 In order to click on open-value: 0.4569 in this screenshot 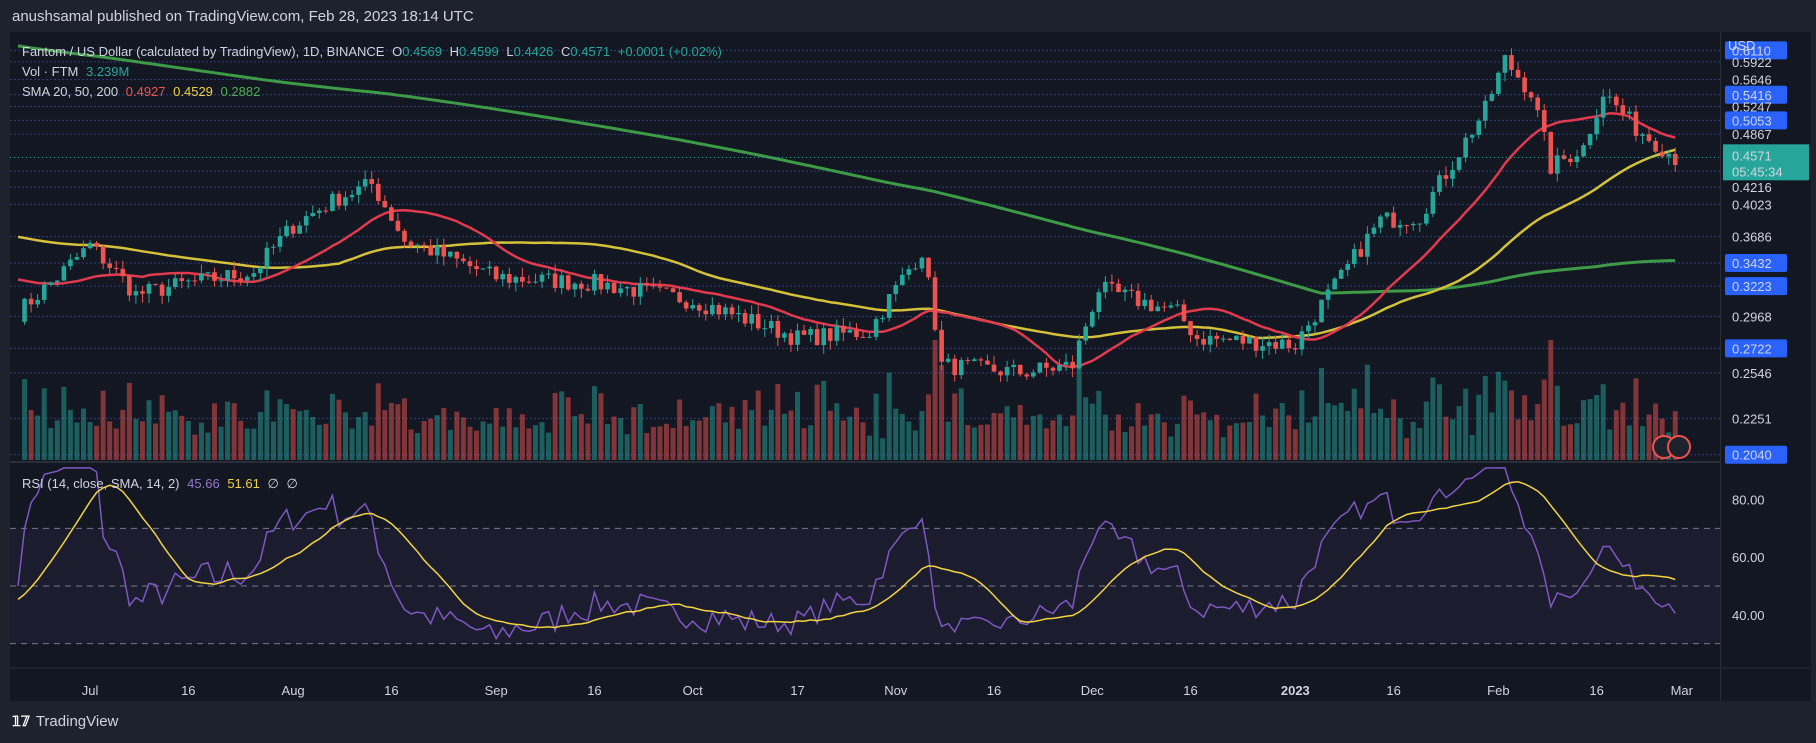, I will do `click(422, 51)`.